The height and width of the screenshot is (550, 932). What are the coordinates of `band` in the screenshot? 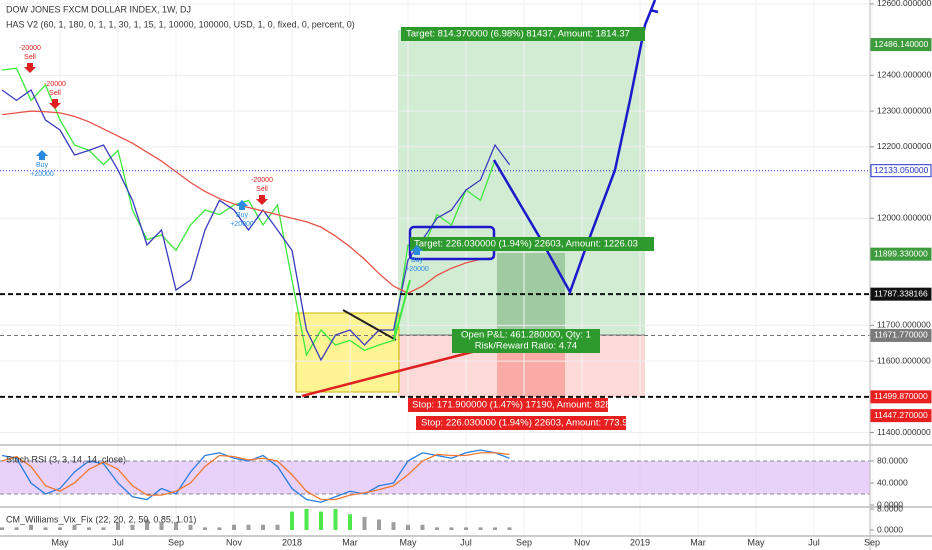 It's located at (435, 477).